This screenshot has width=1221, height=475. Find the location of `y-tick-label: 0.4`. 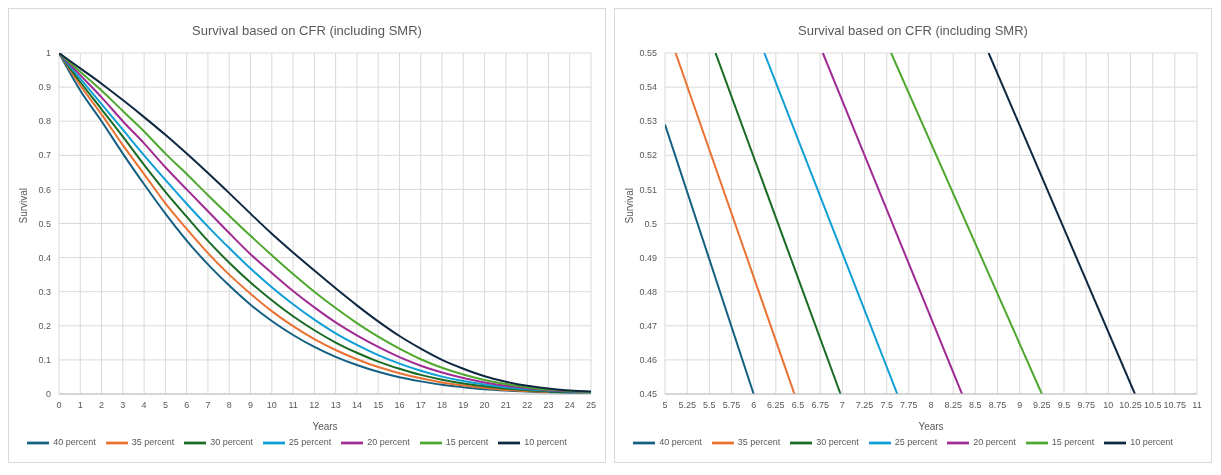

y-tick-label: 0.4 is located at coordinates (44, 257).